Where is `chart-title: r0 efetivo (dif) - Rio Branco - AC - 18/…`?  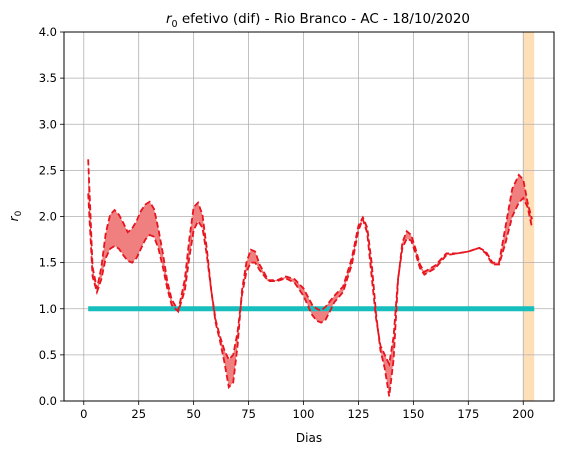
chart-title: r0 efetivo (dif) - Rio Branco - AC - 18/… is located at coordinates (318, 20).